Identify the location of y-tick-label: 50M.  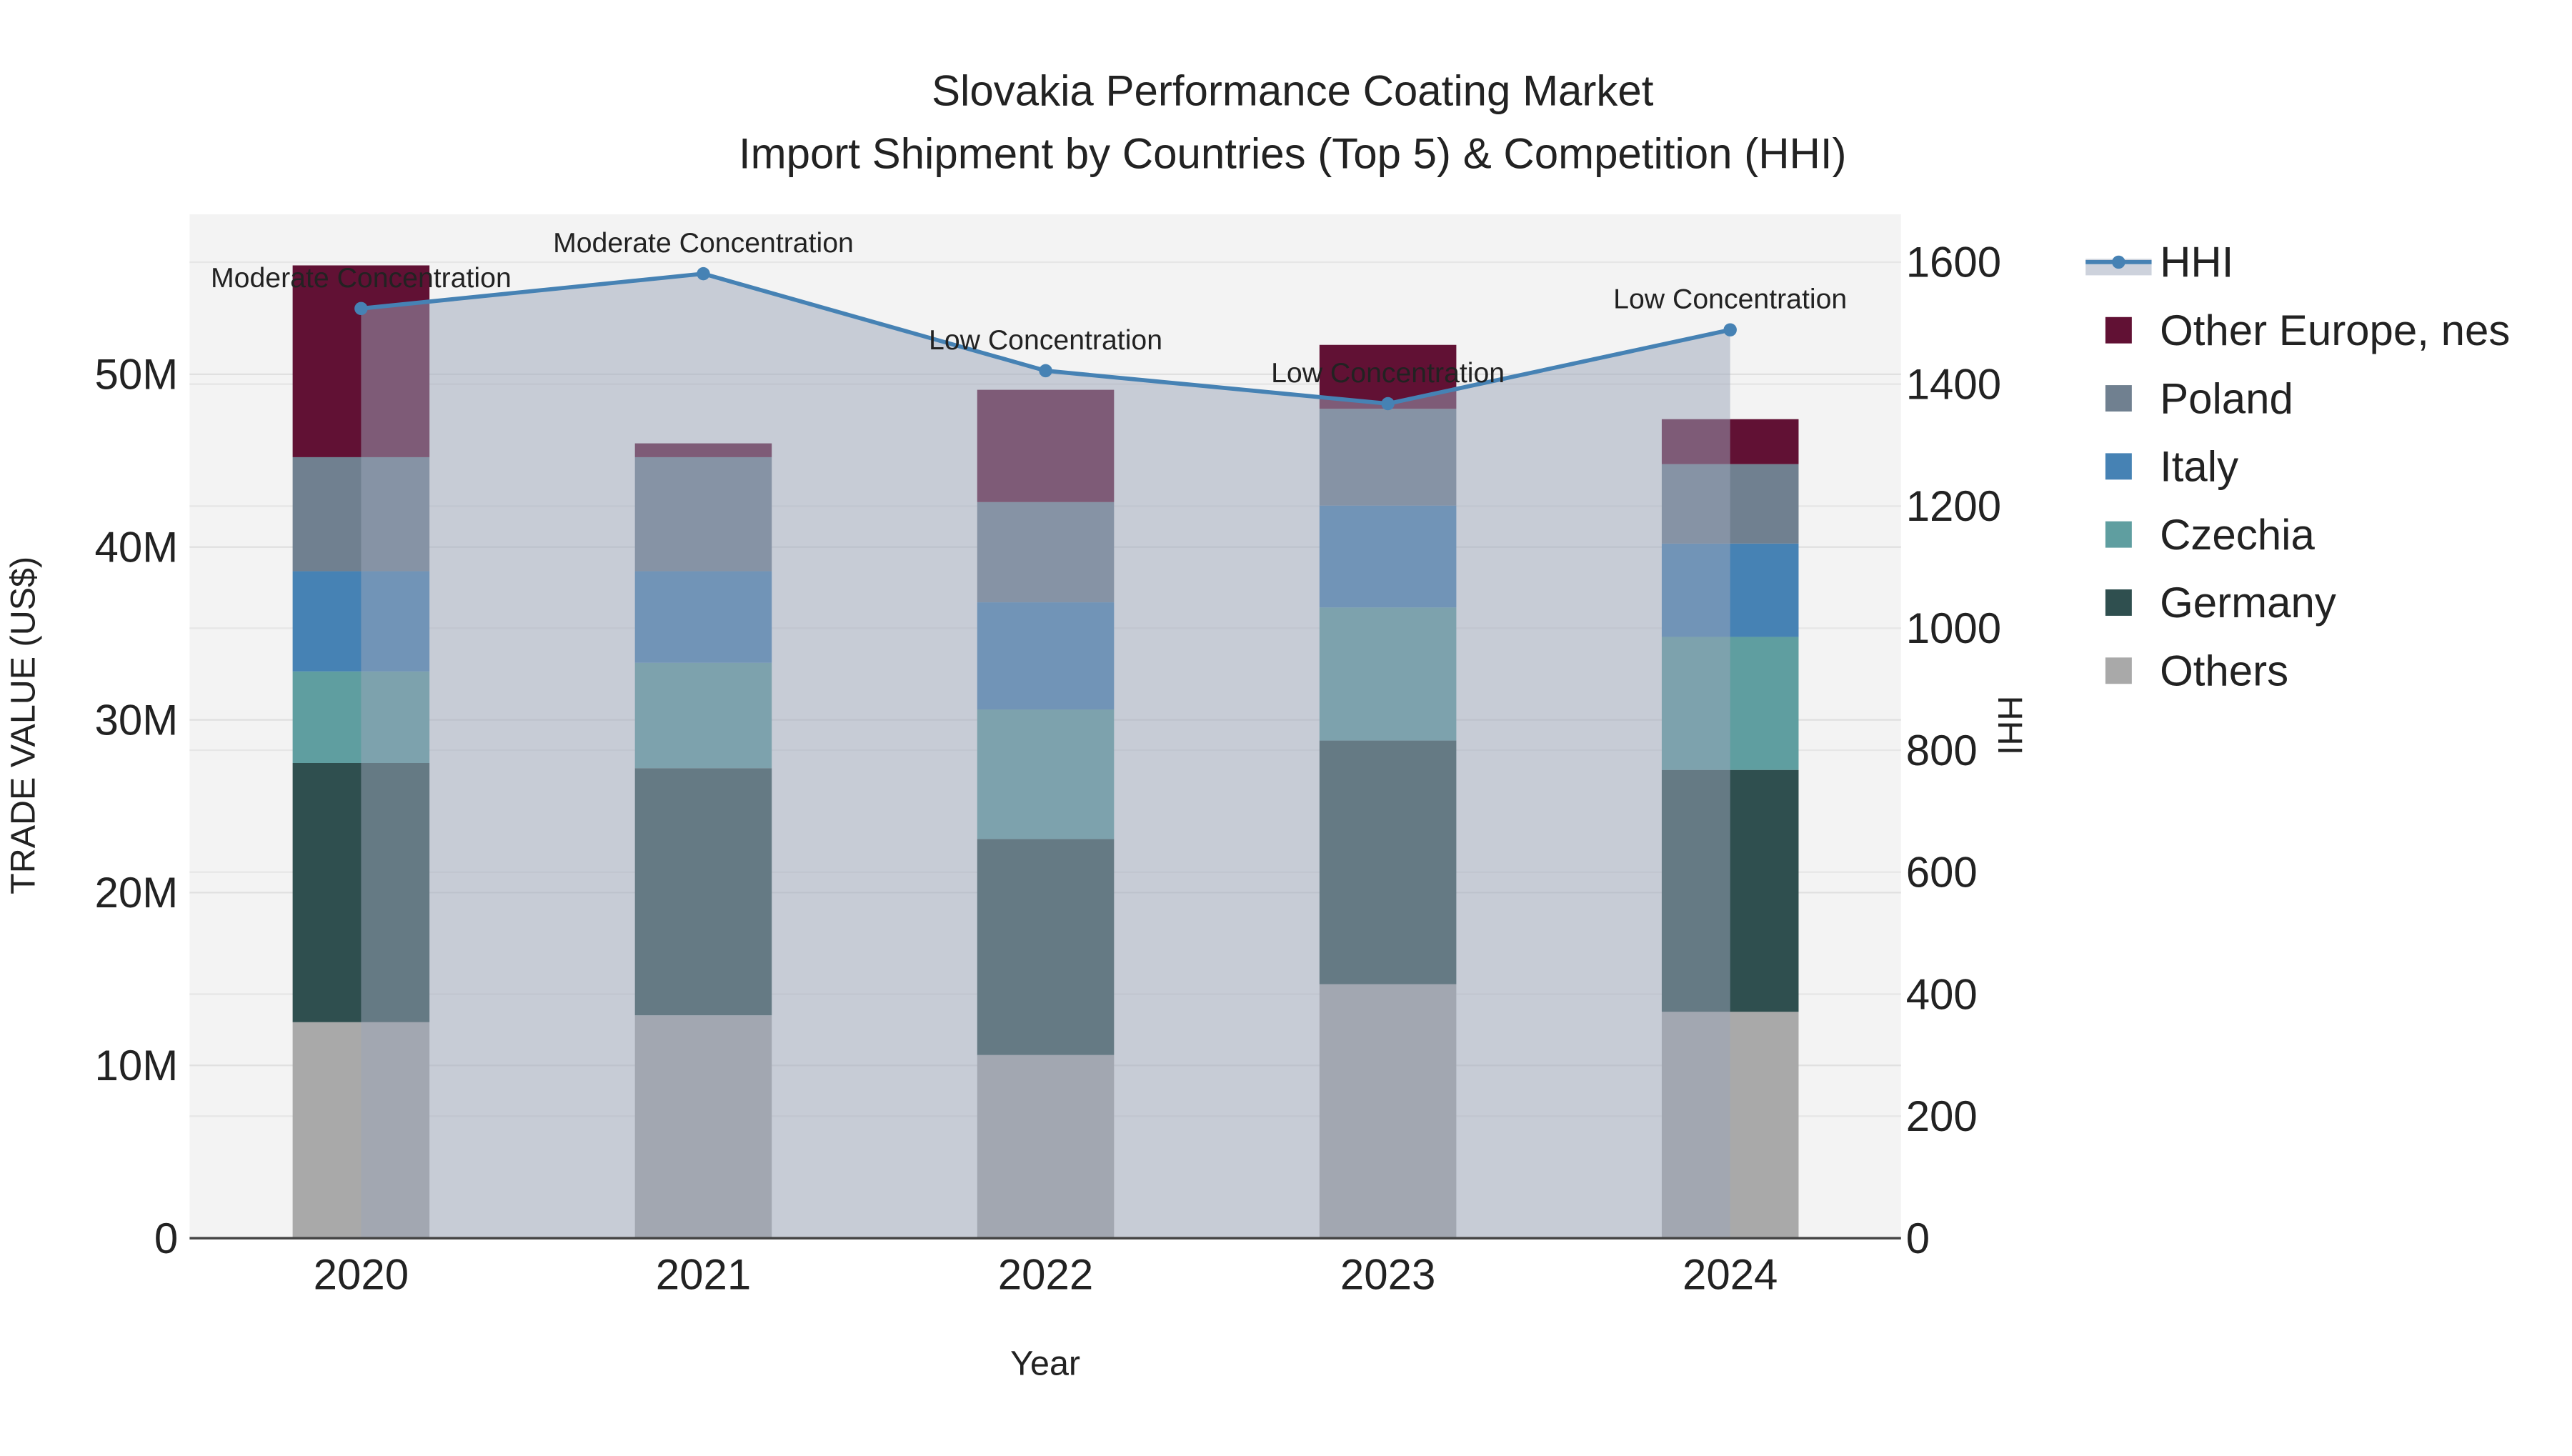
(137, 375).